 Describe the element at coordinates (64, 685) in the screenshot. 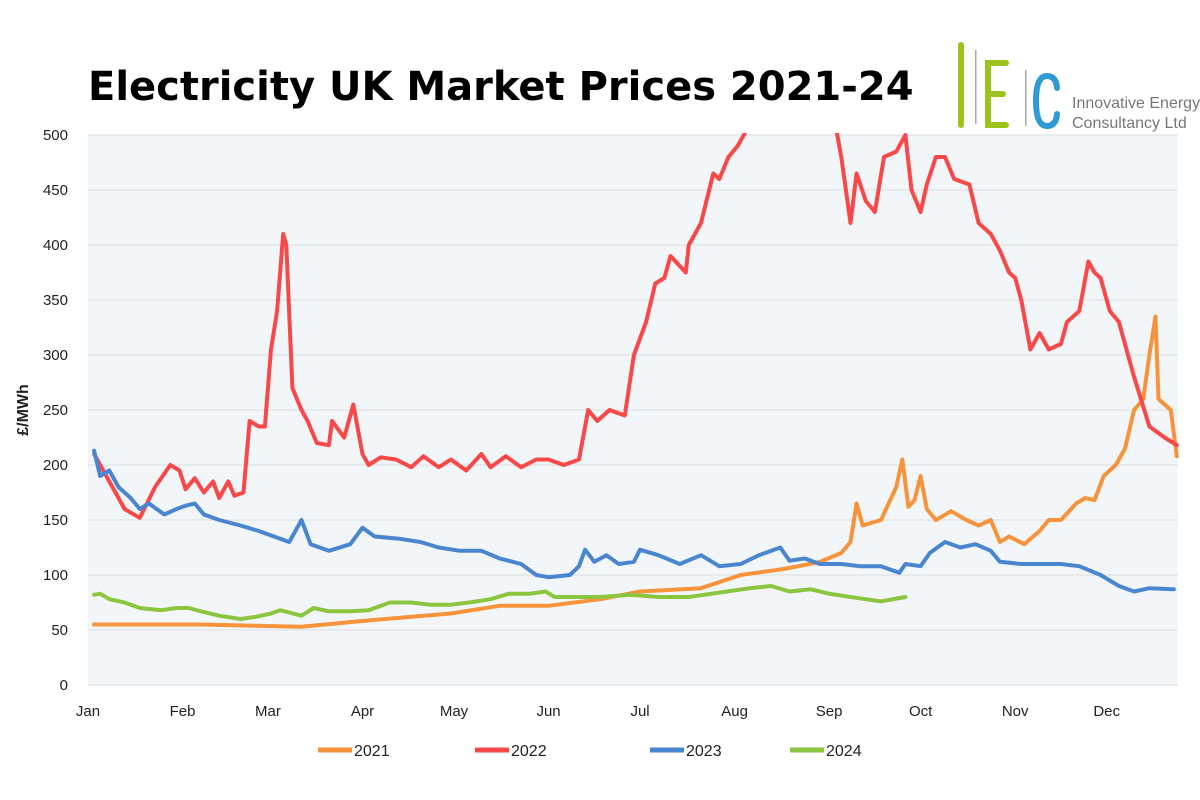

I see `y-tick-label: 0` at that location.